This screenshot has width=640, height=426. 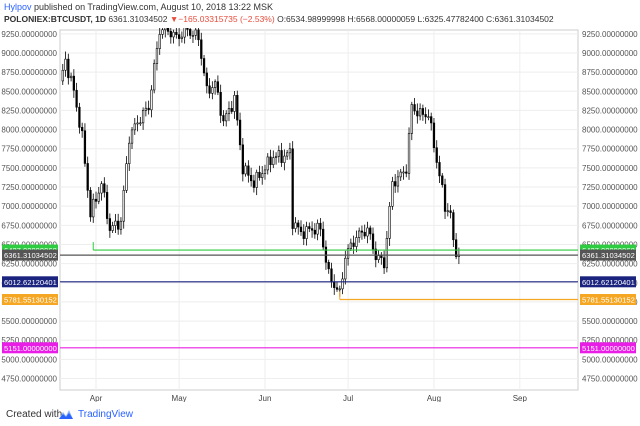 I want to click on level-label-left-bg, so click(x=30, y=348).